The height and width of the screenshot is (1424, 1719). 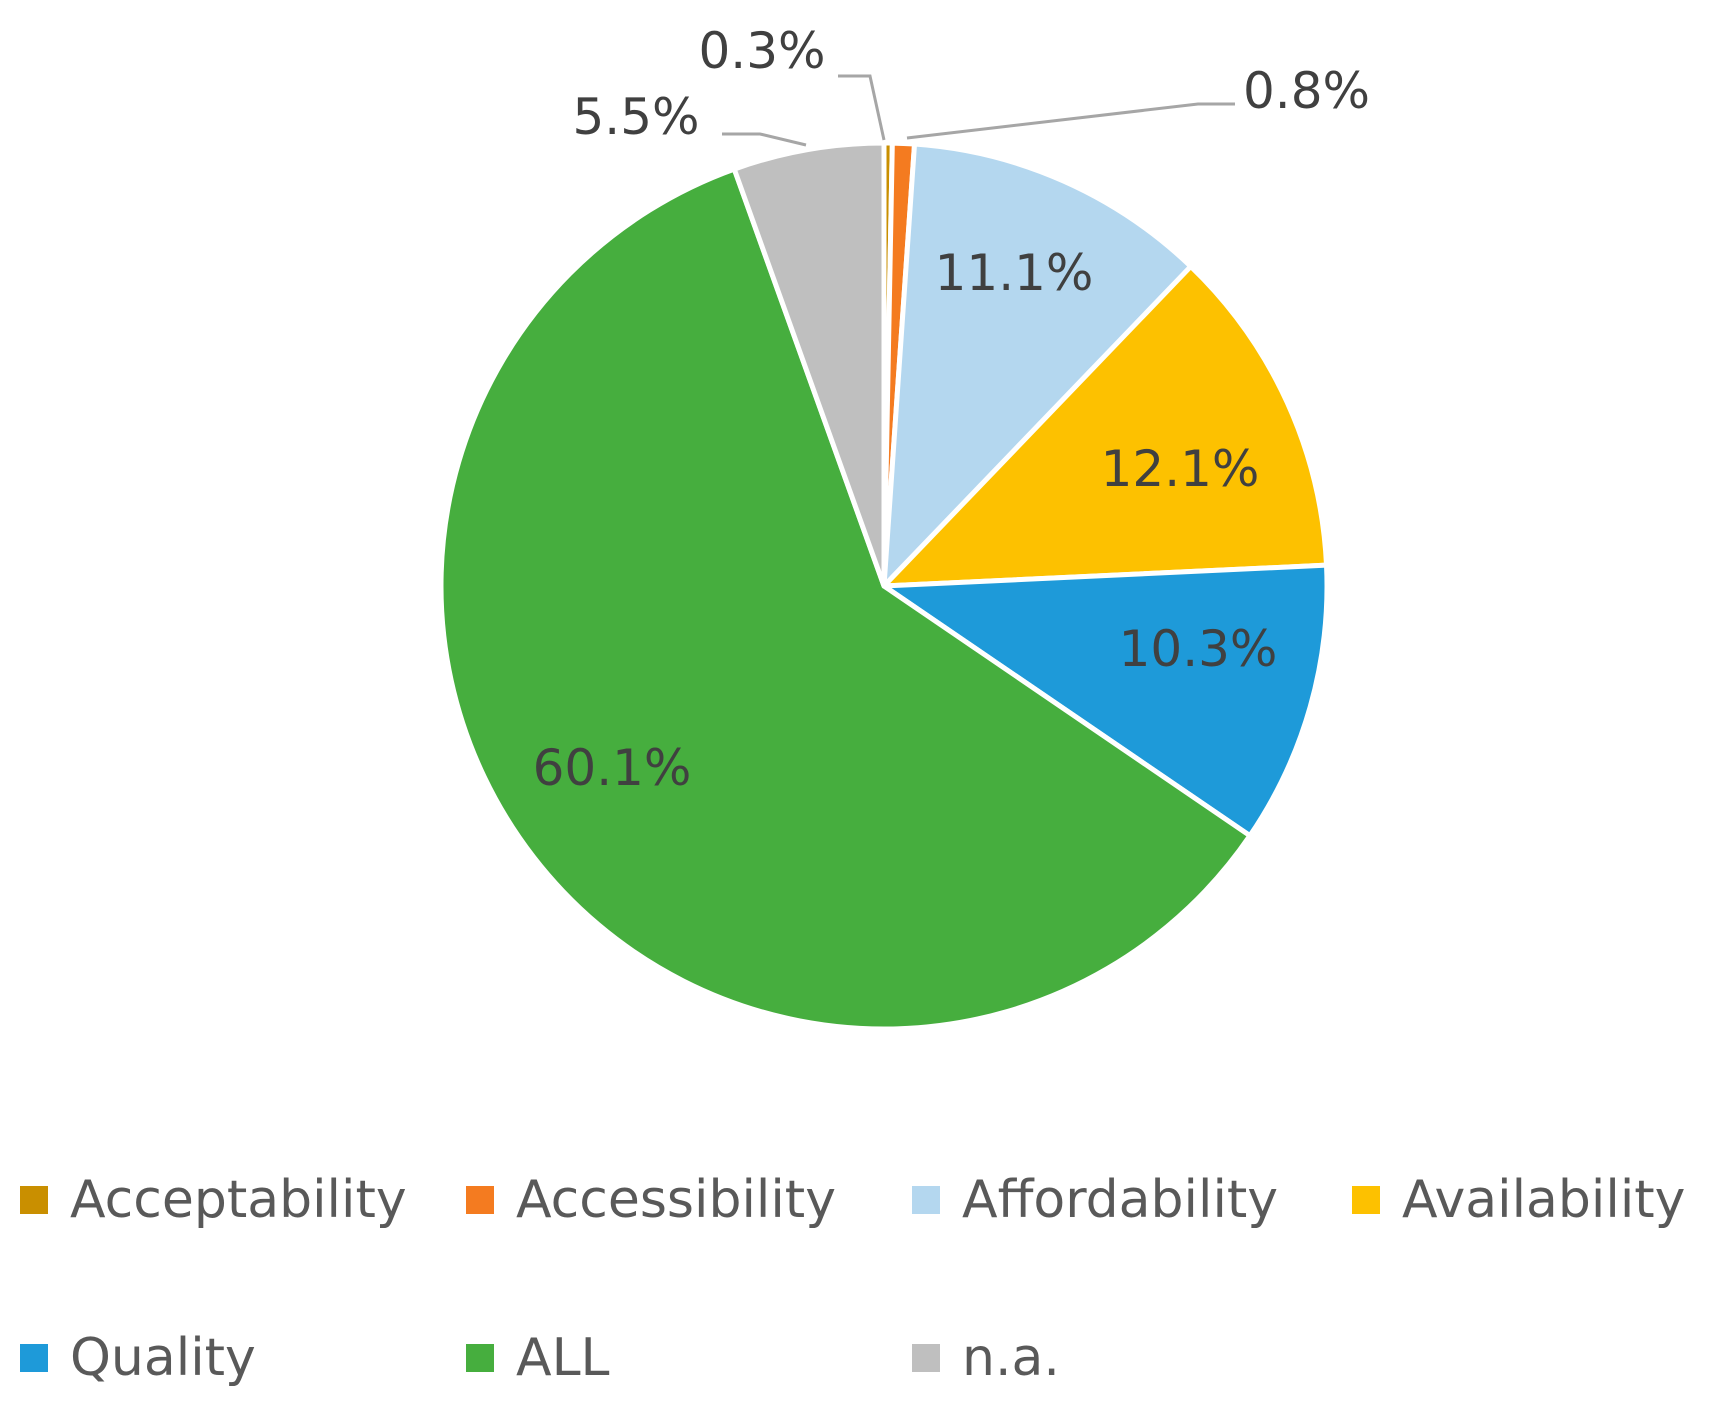 I want to click on legend-label-acceptability: Acceptability, so click(x=238, y=1200).